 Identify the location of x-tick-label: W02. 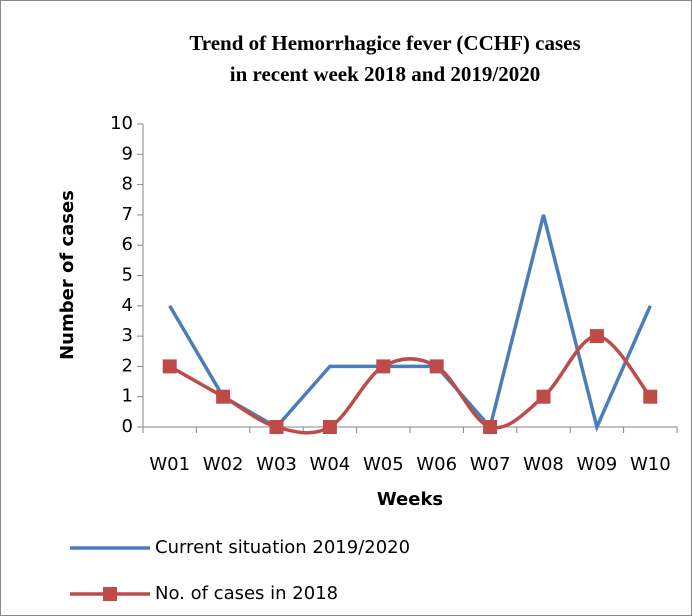
(223, 464).